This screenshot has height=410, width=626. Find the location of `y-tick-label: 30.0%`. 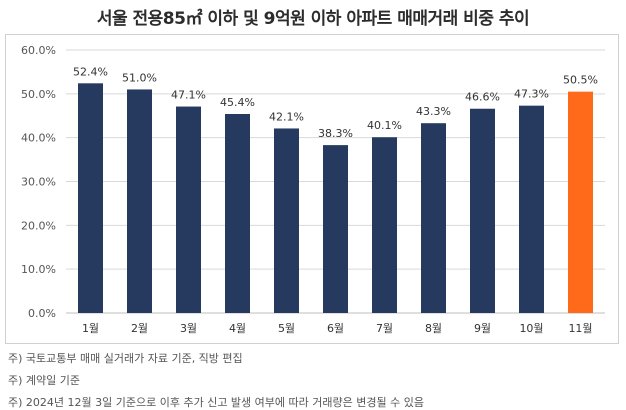

y-tick-label: 30.0% is located at coordinates (38, 182).